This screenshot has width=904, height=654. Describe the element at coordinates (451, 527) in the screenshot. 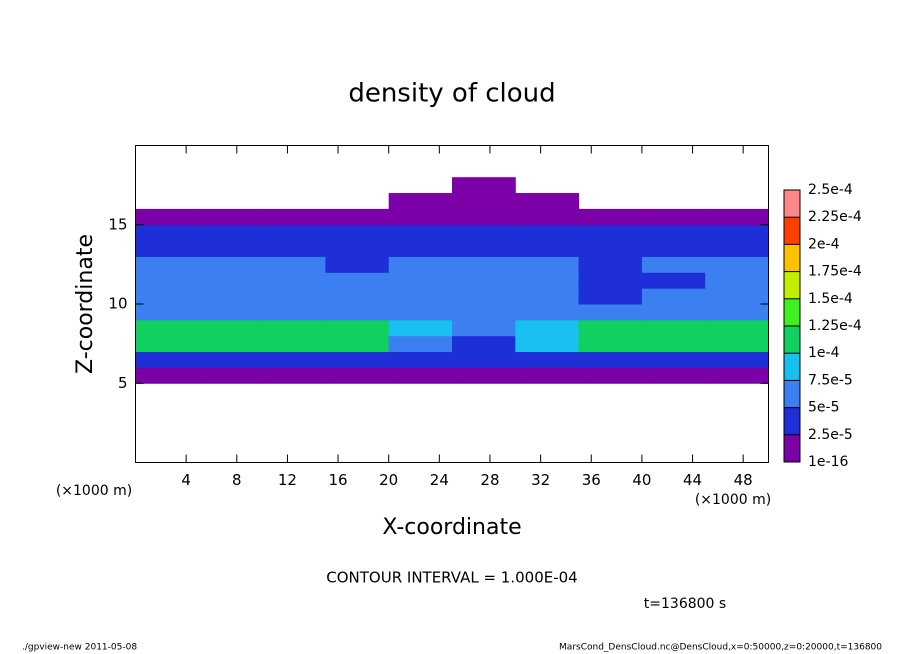

I see `x-axis-label: X-coordinate` at that location.